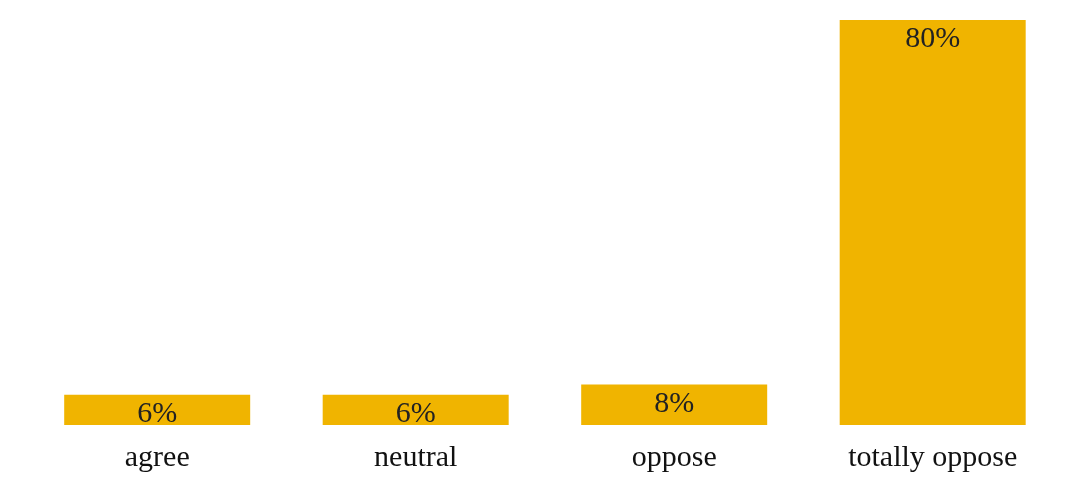 Image resolution: width=1090 pixels, height=493 pixels. Describe the element at coordinates (416, 456) in the screenshot. I see `x-tick-label: neutral` at that location.